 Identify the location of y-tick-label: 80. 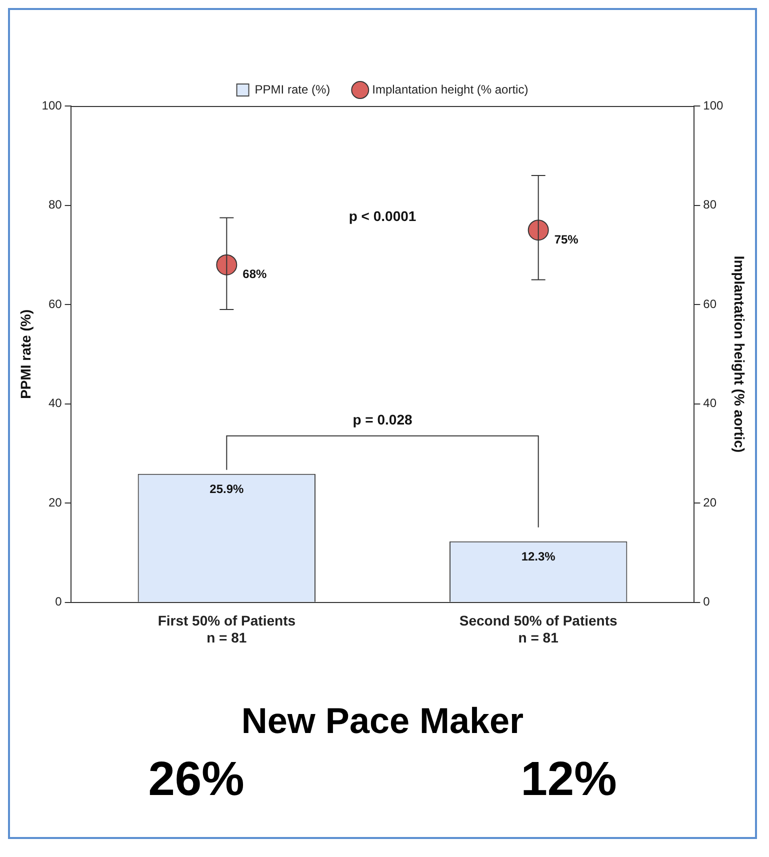
(55, 205).